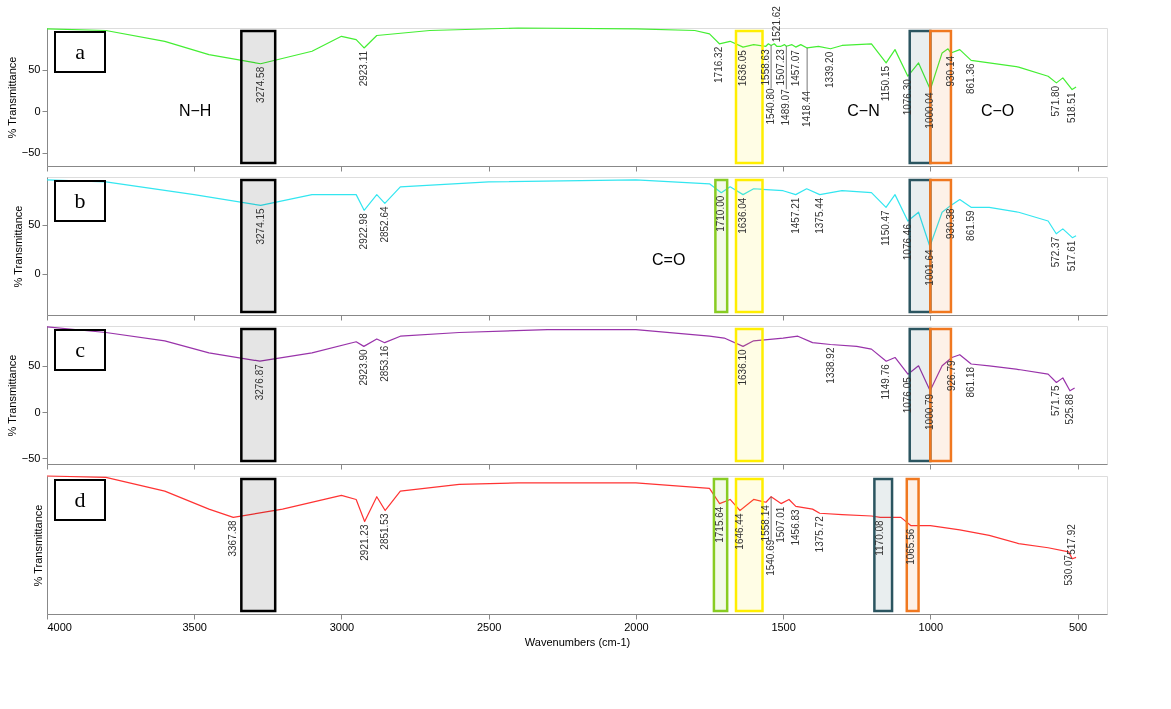  Describe the element at coordinates (1056, 101) in the screenshot. I see `annotation: 571.80` at that location.